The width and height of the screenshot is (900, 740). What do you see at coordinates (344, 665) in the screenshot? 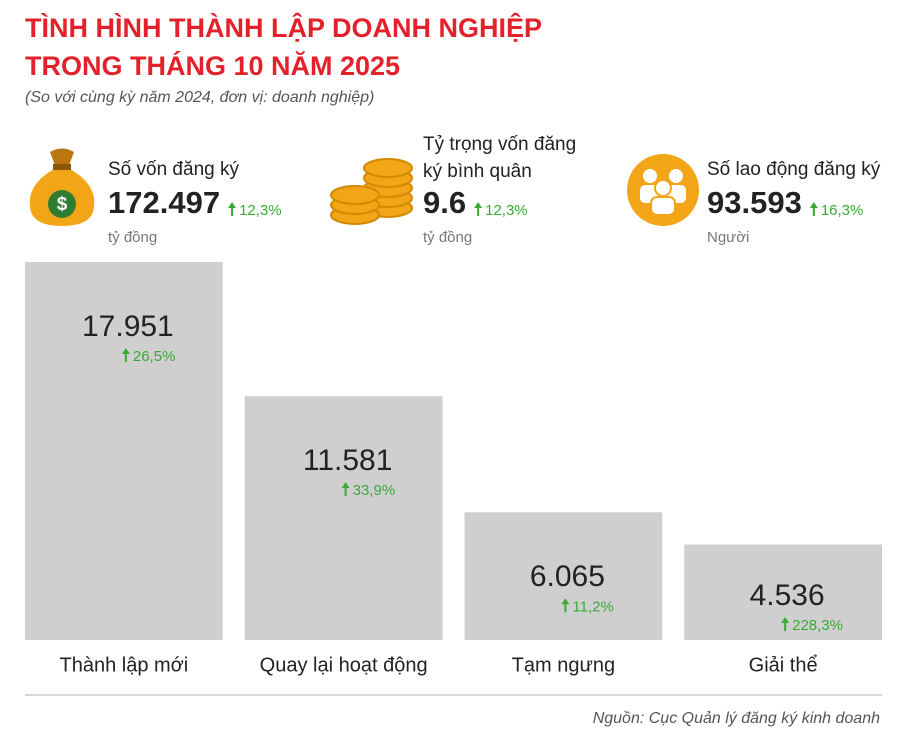
I see `category-label: Quay lại hoạt động` at bounding box center [344, 665].